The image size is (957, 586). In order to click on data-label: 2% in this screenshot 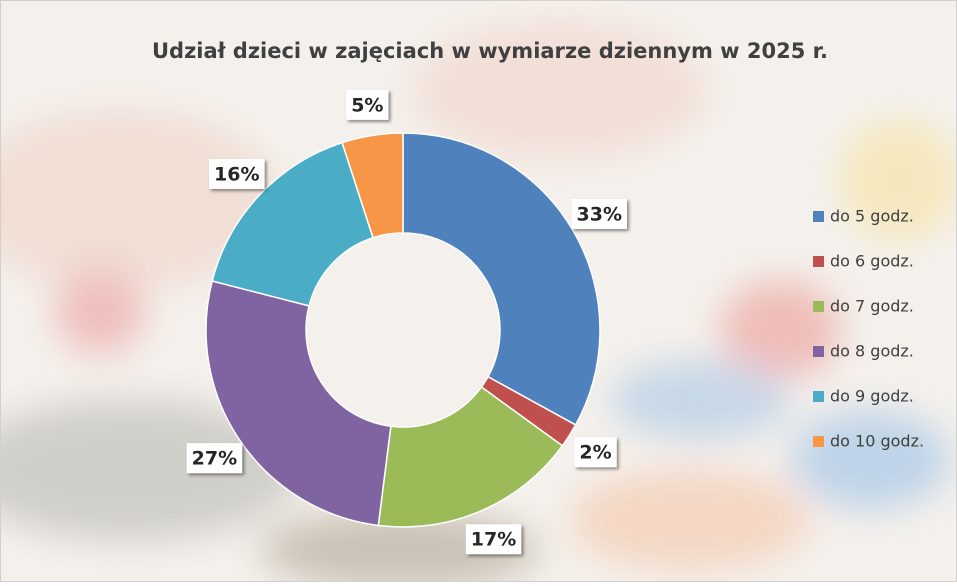, I will do `click(595, 452)`.